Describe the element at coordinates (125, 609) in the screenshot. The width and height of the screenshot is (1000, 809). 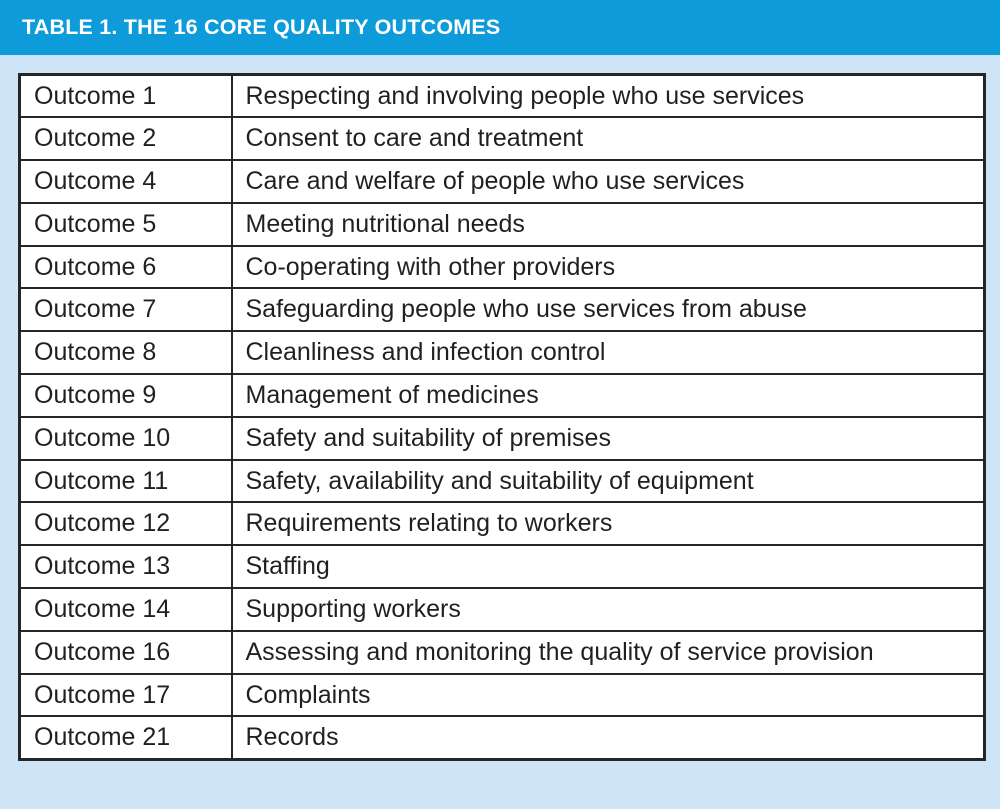
I see `outcome-number-cell: Outcome 14` at that location.